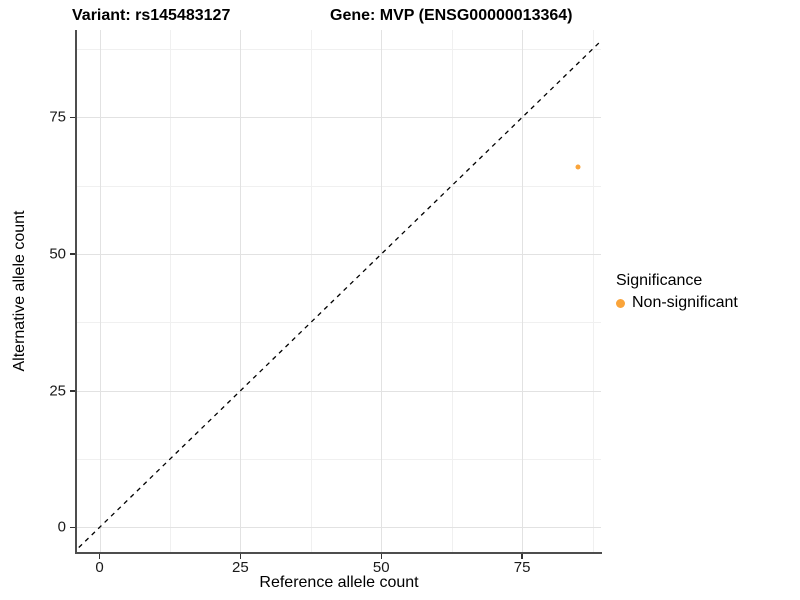 The width and height of the screenshot is (800, 600). Describe the element at coordinates (451, 15) in the screenshot. I see `gene-title: Gene: MVP (ENSG00000013364)` at that location.